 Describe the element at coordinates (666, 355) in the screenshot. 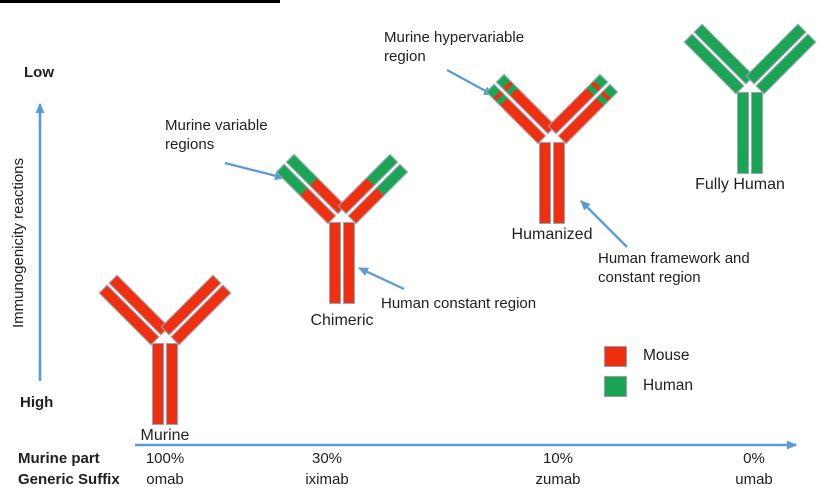

I see `legend-label-mouse: Mouse` at that location.